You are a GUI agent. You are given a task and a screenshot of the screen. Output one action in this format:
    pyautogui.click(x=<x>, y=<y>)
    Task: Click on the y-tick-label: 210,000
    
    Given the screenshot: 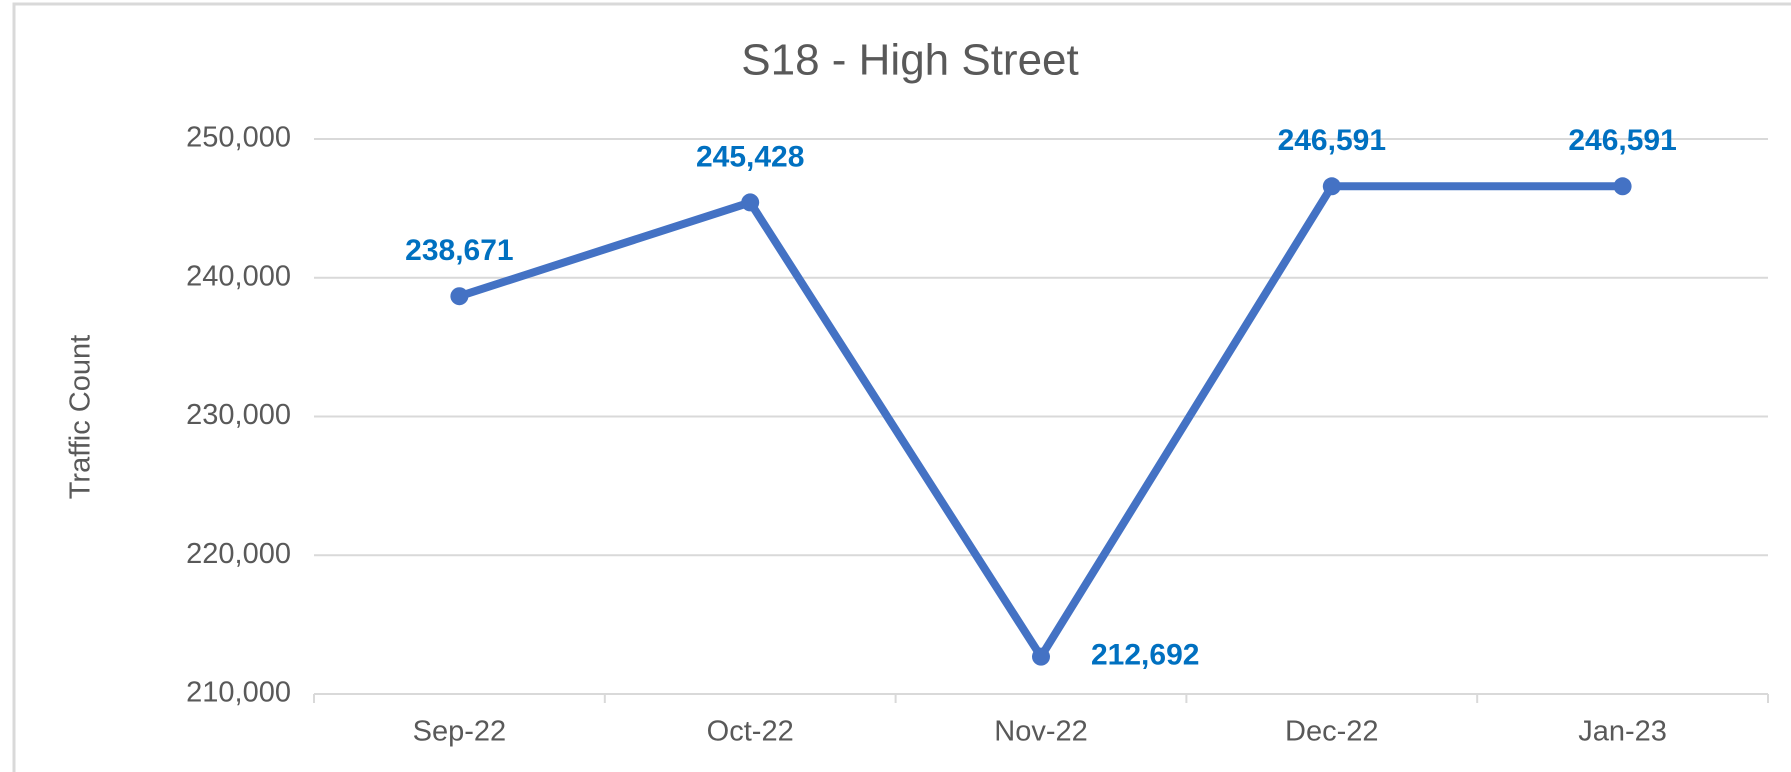 What is the action you would take?
    pyautogui.click(x=238, y=693)
    